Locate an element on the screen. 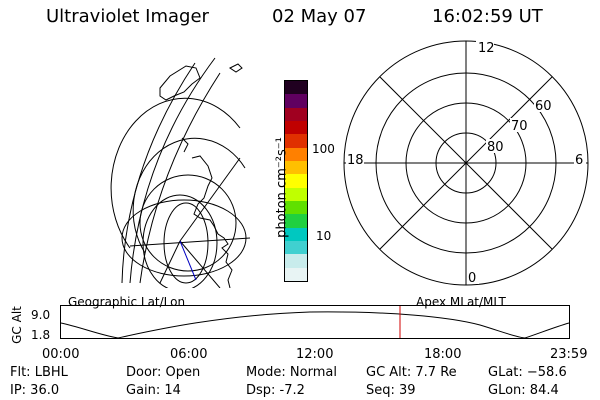 The height and width of the screenshot is (400, 600). plot-frame is located at coordinates (315, 322).